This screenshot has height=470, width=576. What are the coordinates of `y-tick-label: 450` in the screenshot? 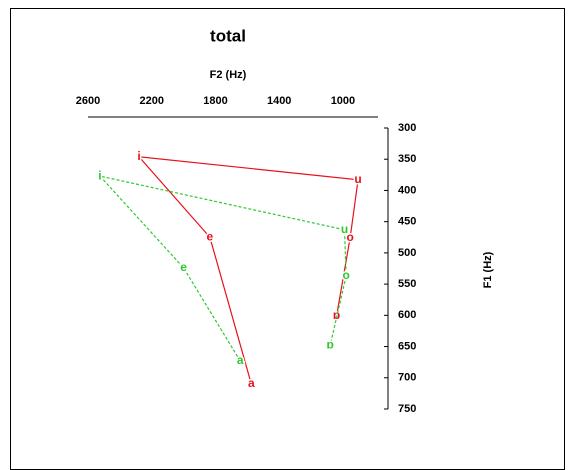 It's located at (407, 222).